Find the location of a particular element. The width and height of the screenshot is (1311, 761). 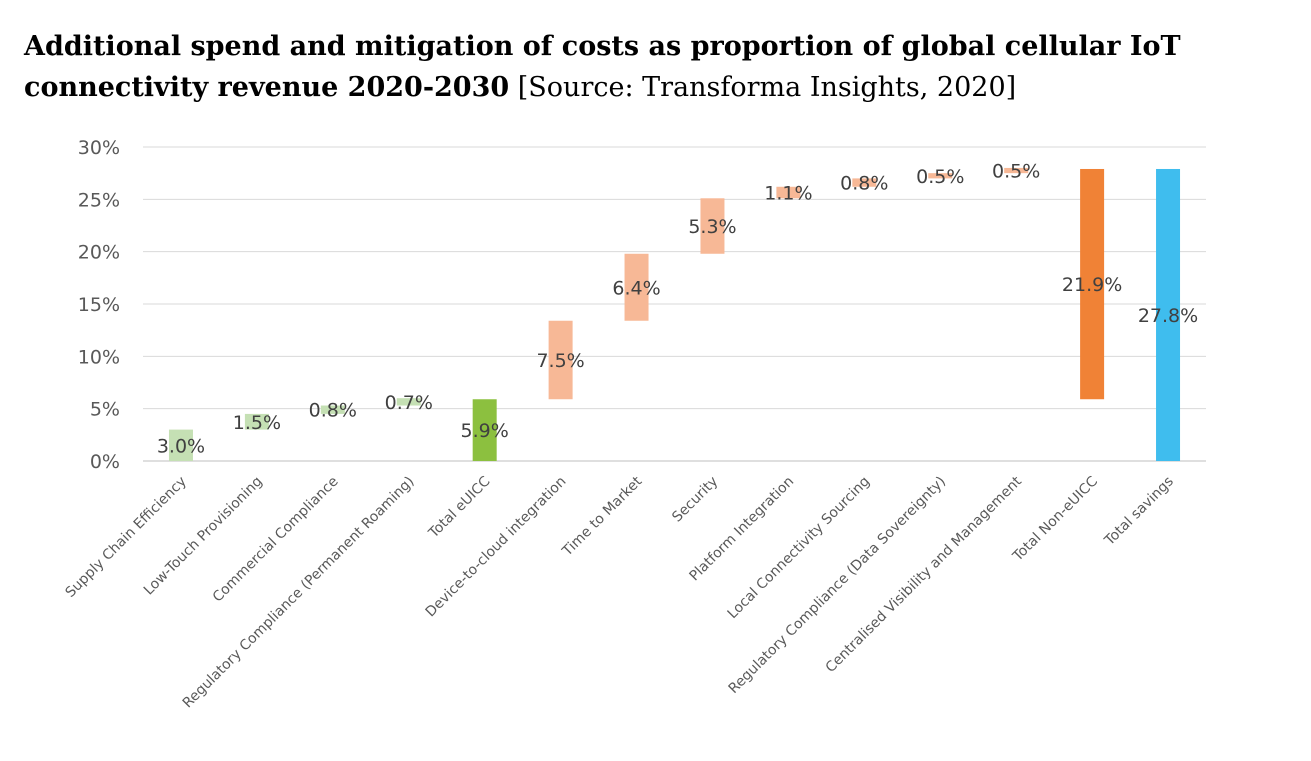

category-label: Security is located at coordinates (695, 500).